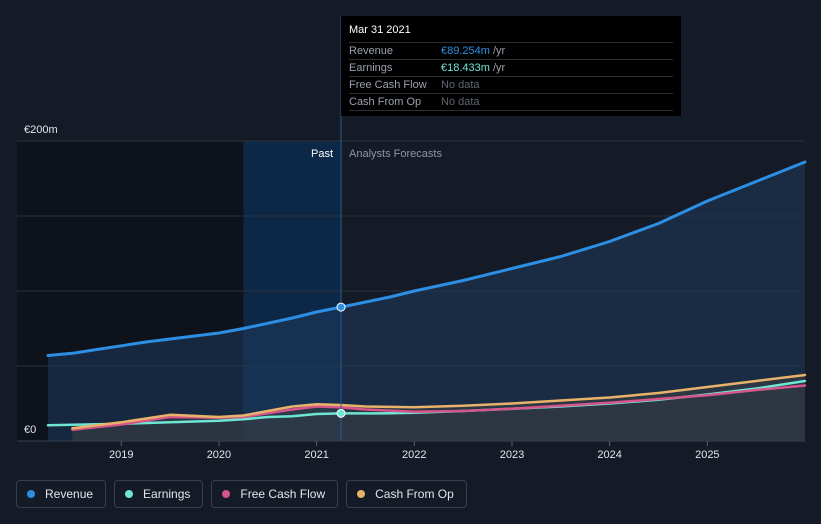  What do you see at coordinates (371, 68) in the screenshot?
I see `tooltip-label: Earnings` at bounding box center [371, 68].